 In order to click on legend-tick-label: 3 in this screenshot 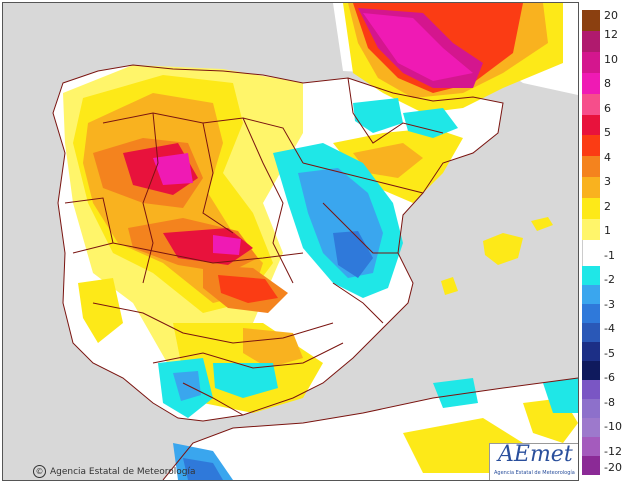, I will do `click(607, 181)`.